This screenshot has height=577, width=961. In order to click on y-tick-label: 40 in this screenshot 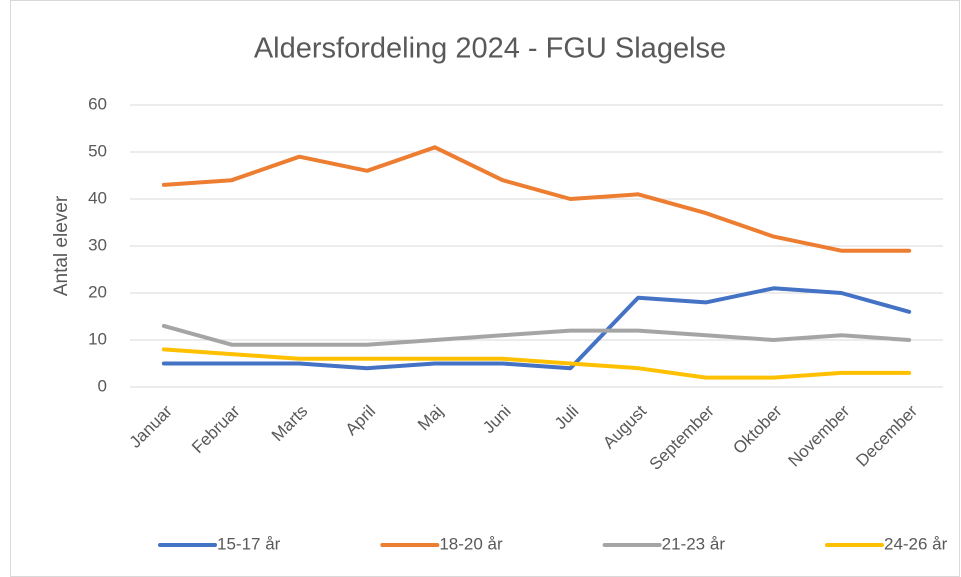, I will do `click(97, 197)`.